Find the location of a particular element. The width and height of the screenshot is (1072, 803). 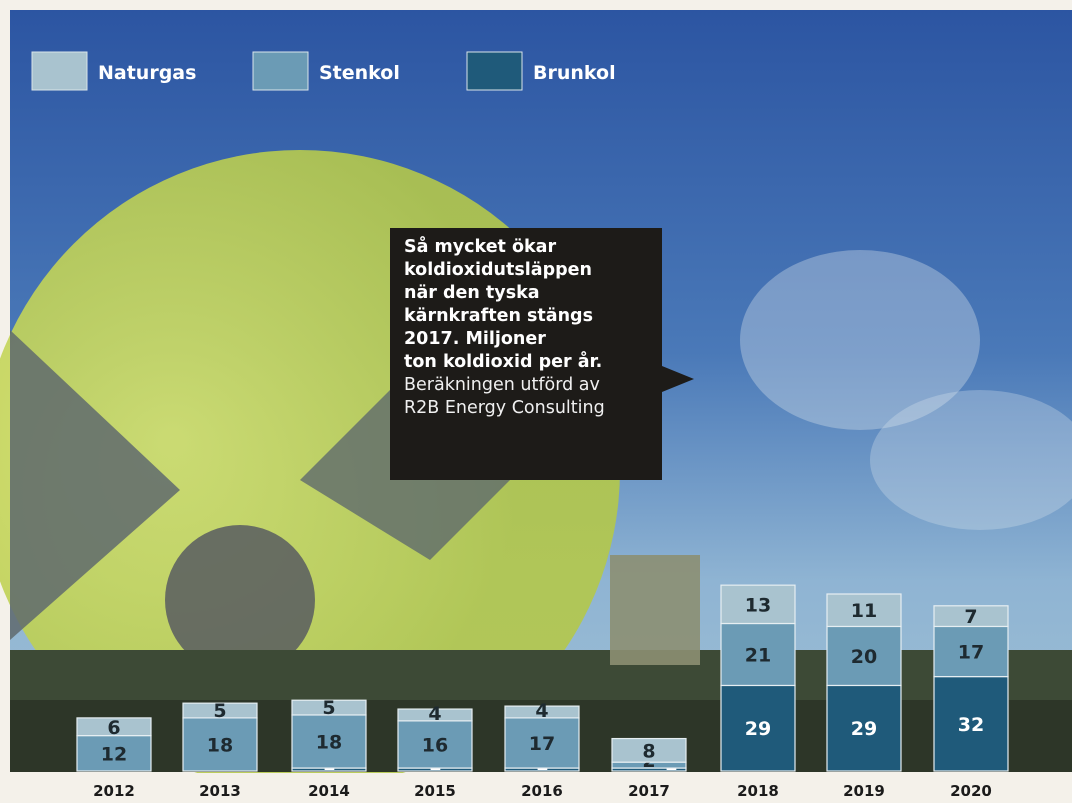

x-tick-label: 2016 is located at coordinates (542, 791).